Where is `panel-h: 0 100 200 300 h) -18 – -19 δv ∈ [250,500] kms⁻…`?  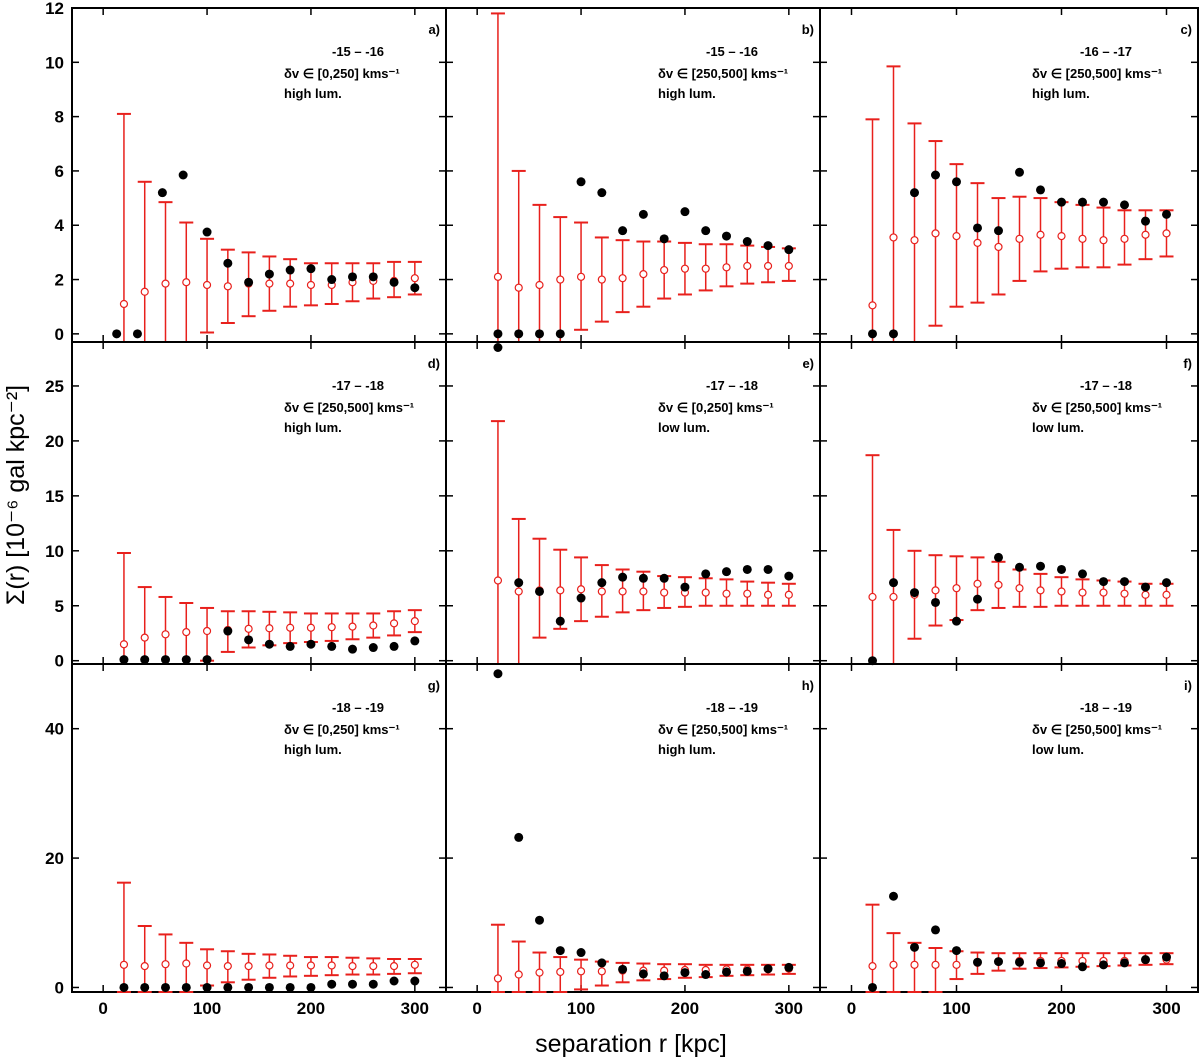
panel-h: 0 100 200 300 h) -18 – -19 δv ∈ [250,500] kms⁻… is located at coordinates (633, 840).